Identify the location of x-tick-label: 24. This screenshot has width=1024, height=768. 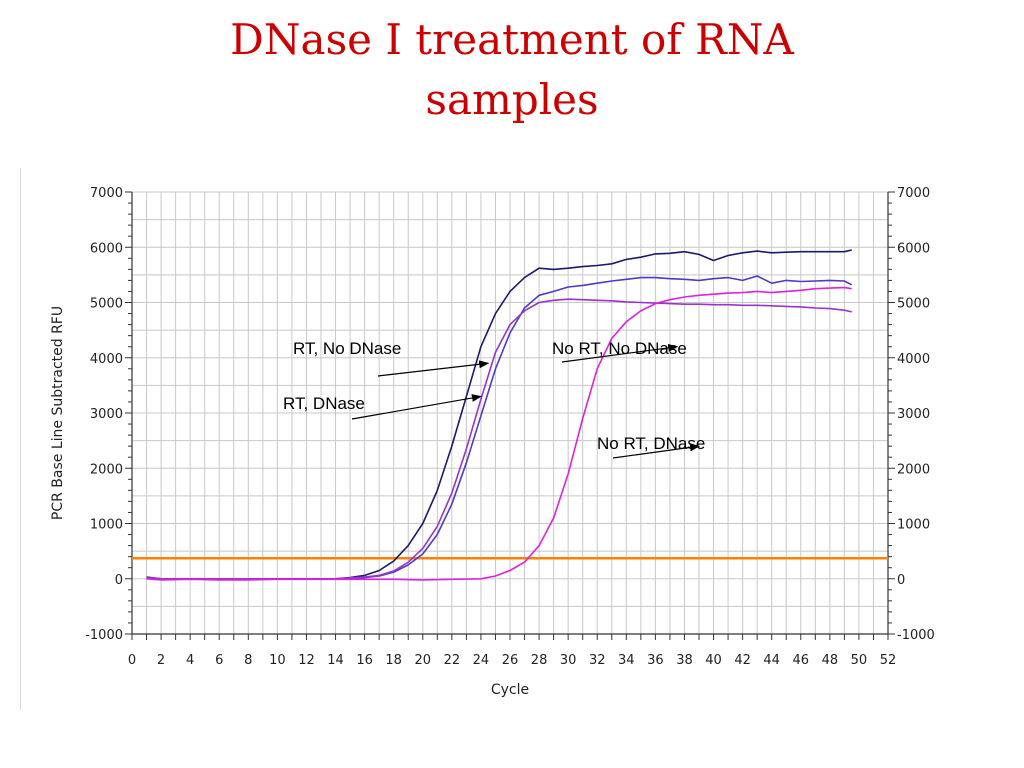
(481, 660).